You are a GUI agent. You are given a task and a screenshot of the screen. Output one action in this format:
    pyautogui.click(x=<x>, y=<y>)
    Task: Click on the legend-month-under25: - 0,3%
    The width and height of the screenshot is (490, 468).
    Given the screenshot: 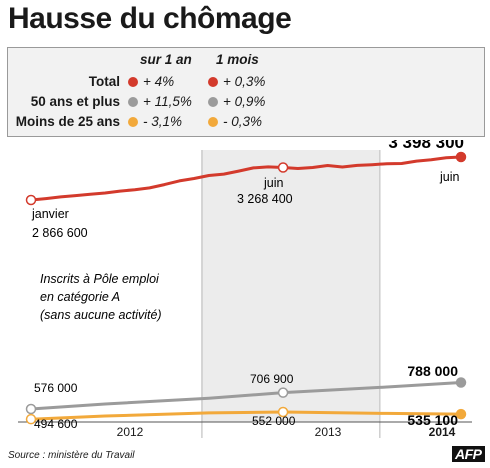 What is the action you would take?
    pyautogui.click(x=243, y=121)
    